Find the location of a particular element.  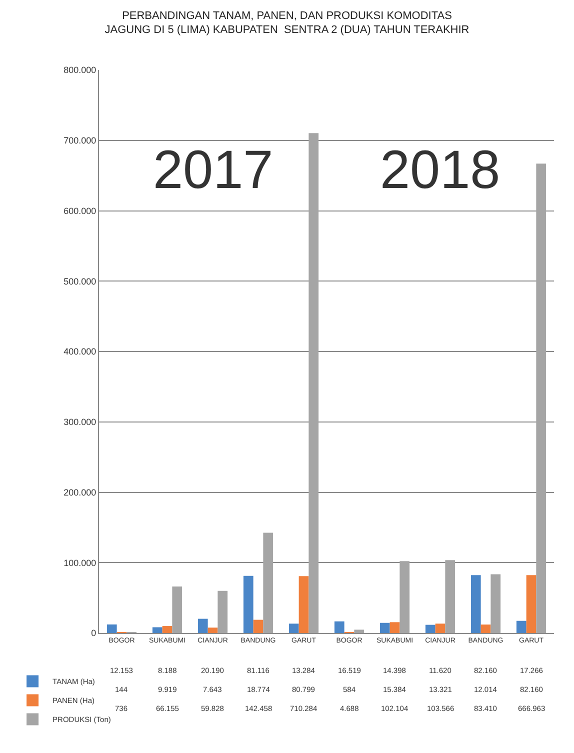

annotation: 2018 is located at coordinates (440, 170).